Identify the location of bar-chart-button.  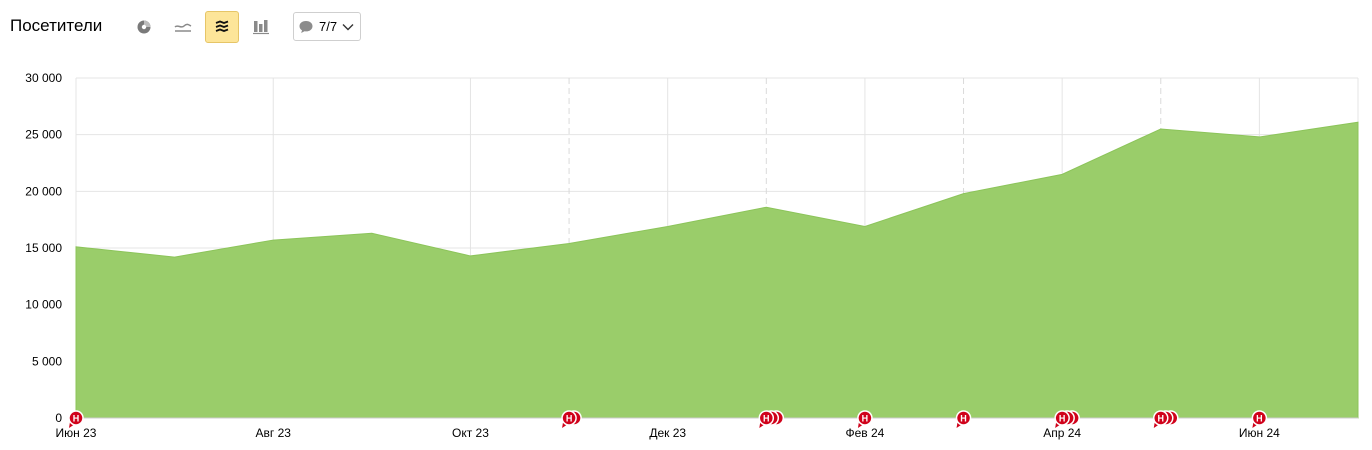
(261, 27).